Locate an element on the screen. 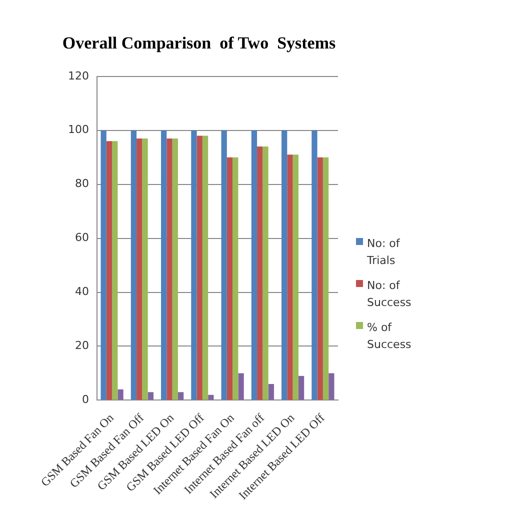 The width and height of the screenshot is (513, 506). chart-title: Overall Comparison of Two Systems is located at coordinates (199, 43).